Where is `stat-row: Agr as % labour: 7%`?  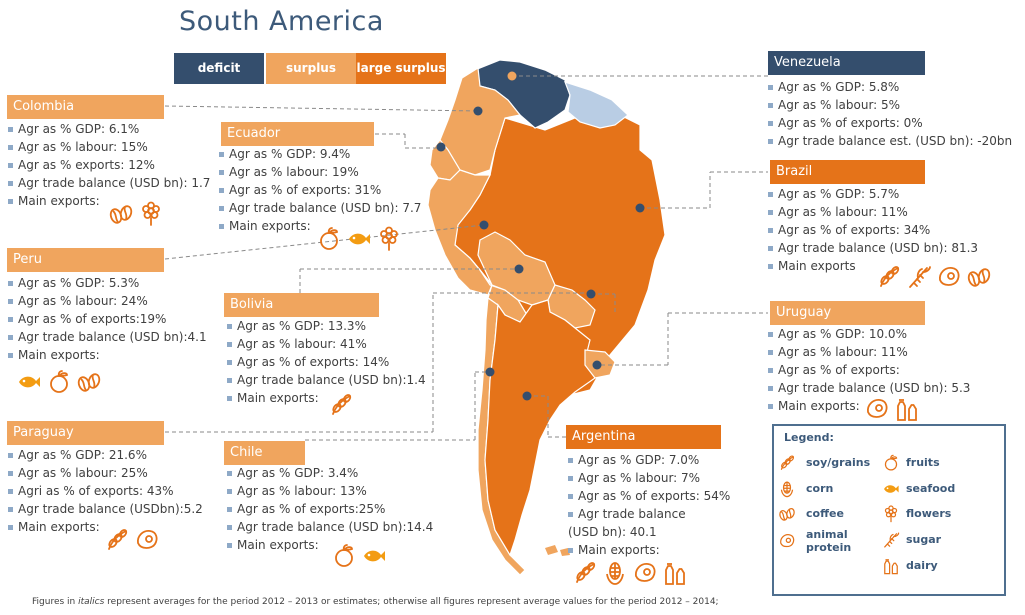
stat-row: Agr as % labour: 7% is located at coordinates (649, 478).